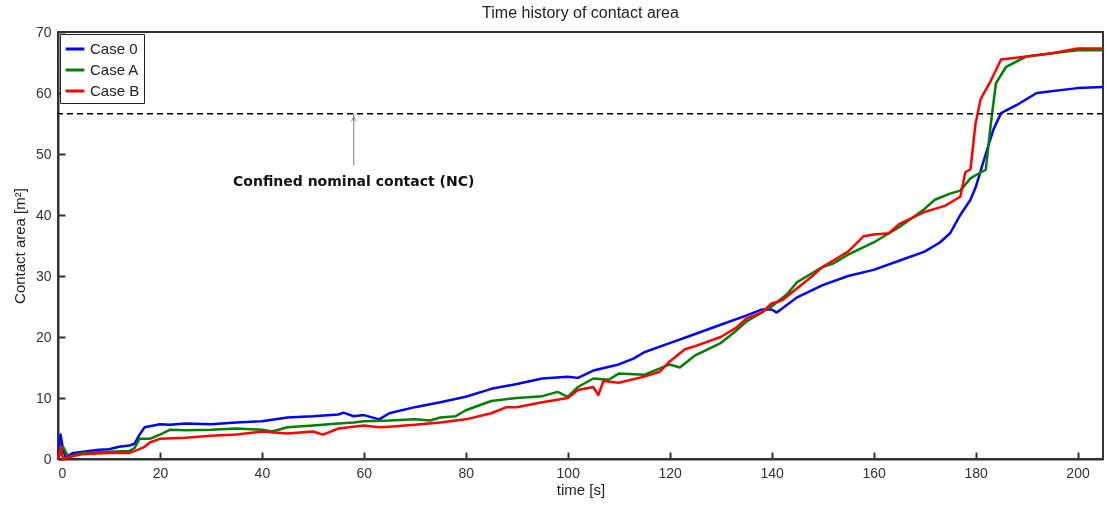 Image resolution: width=1107 pixels, height=510 pixels. What do you see at coordinates (43, 153) in the screenshot?
I see `y-tick-label: 50` at bounding box center [43, 153].